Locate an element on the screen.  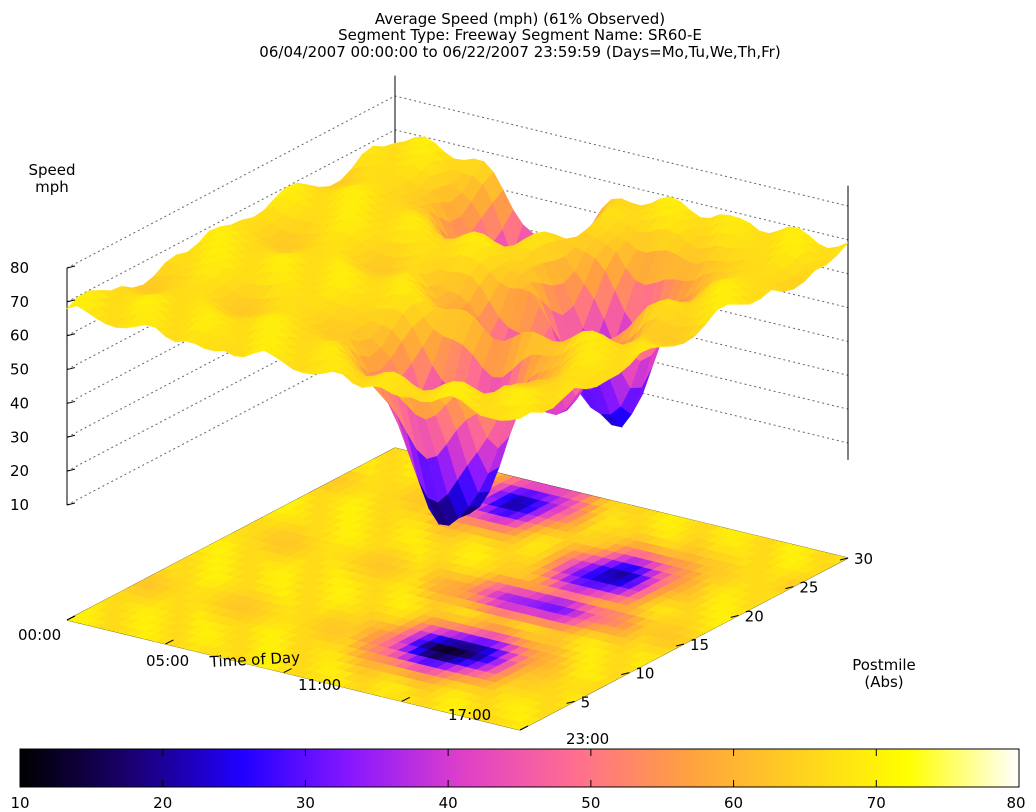
y-tick-label: 15 is located at coordinates (699, 645).